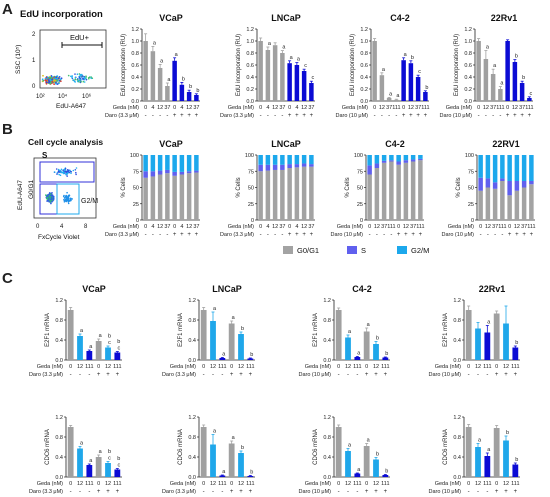  What do you see at coordinates (316, 330) in the screenshot?
I see `y-axis-label: E2F1 mRNA` at bounding box center [316, 330].